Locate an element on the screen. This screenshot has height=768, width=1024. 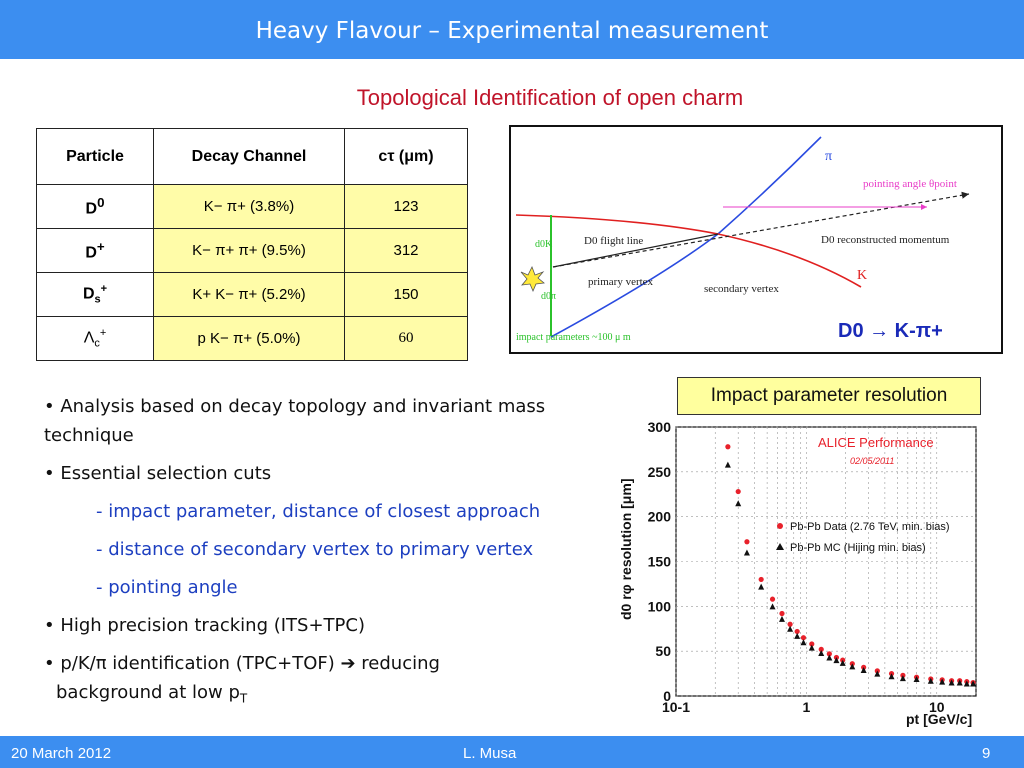
legend-mc-label: Pb-Pb MC (Hijing min. bias) is located at coordinates (858, 548).